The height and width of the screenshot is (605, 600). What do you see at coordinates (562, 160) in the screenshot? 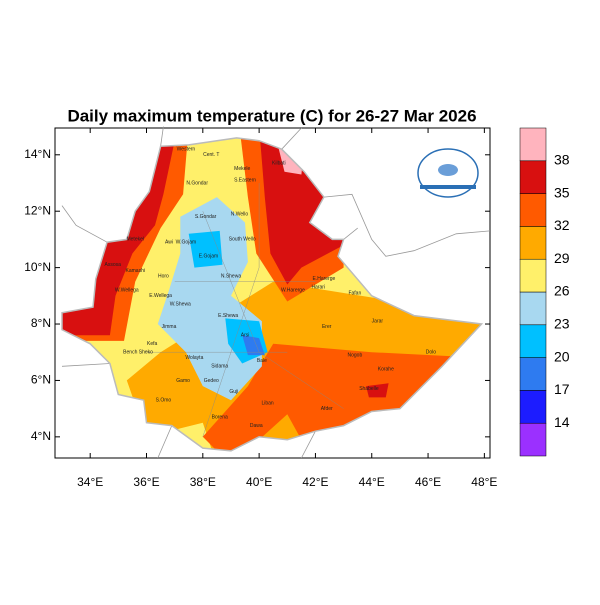
I see `colorbar-label: 38` at bounding box center [562, 160].